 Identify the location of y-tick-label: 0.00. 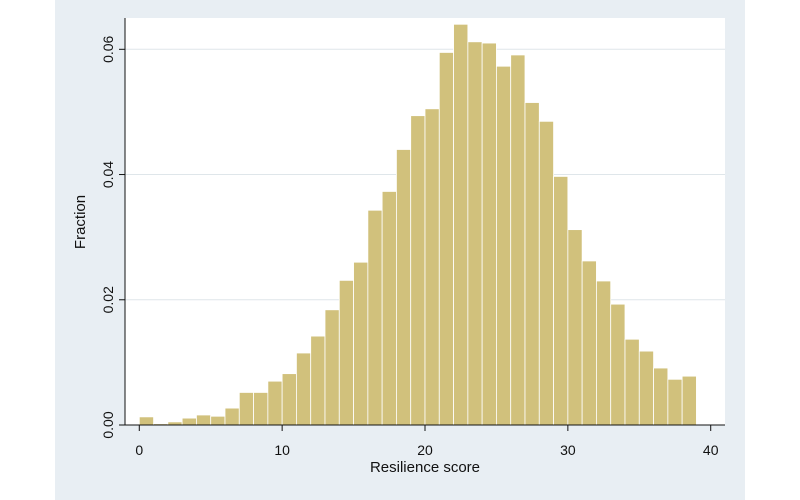
(108, 424).